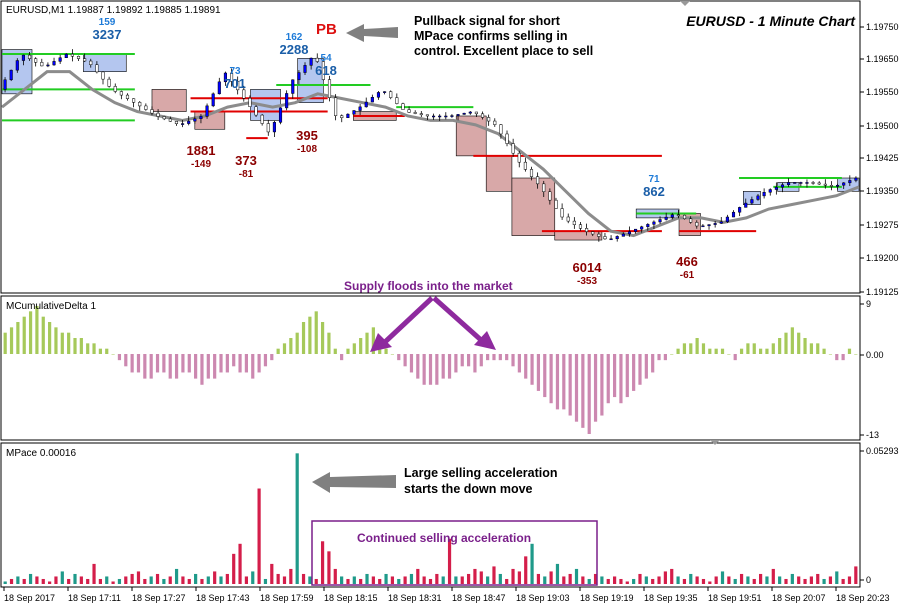 This screenshot has height=605, width=902. I want to click on supply-arrows, so click(433, 324).